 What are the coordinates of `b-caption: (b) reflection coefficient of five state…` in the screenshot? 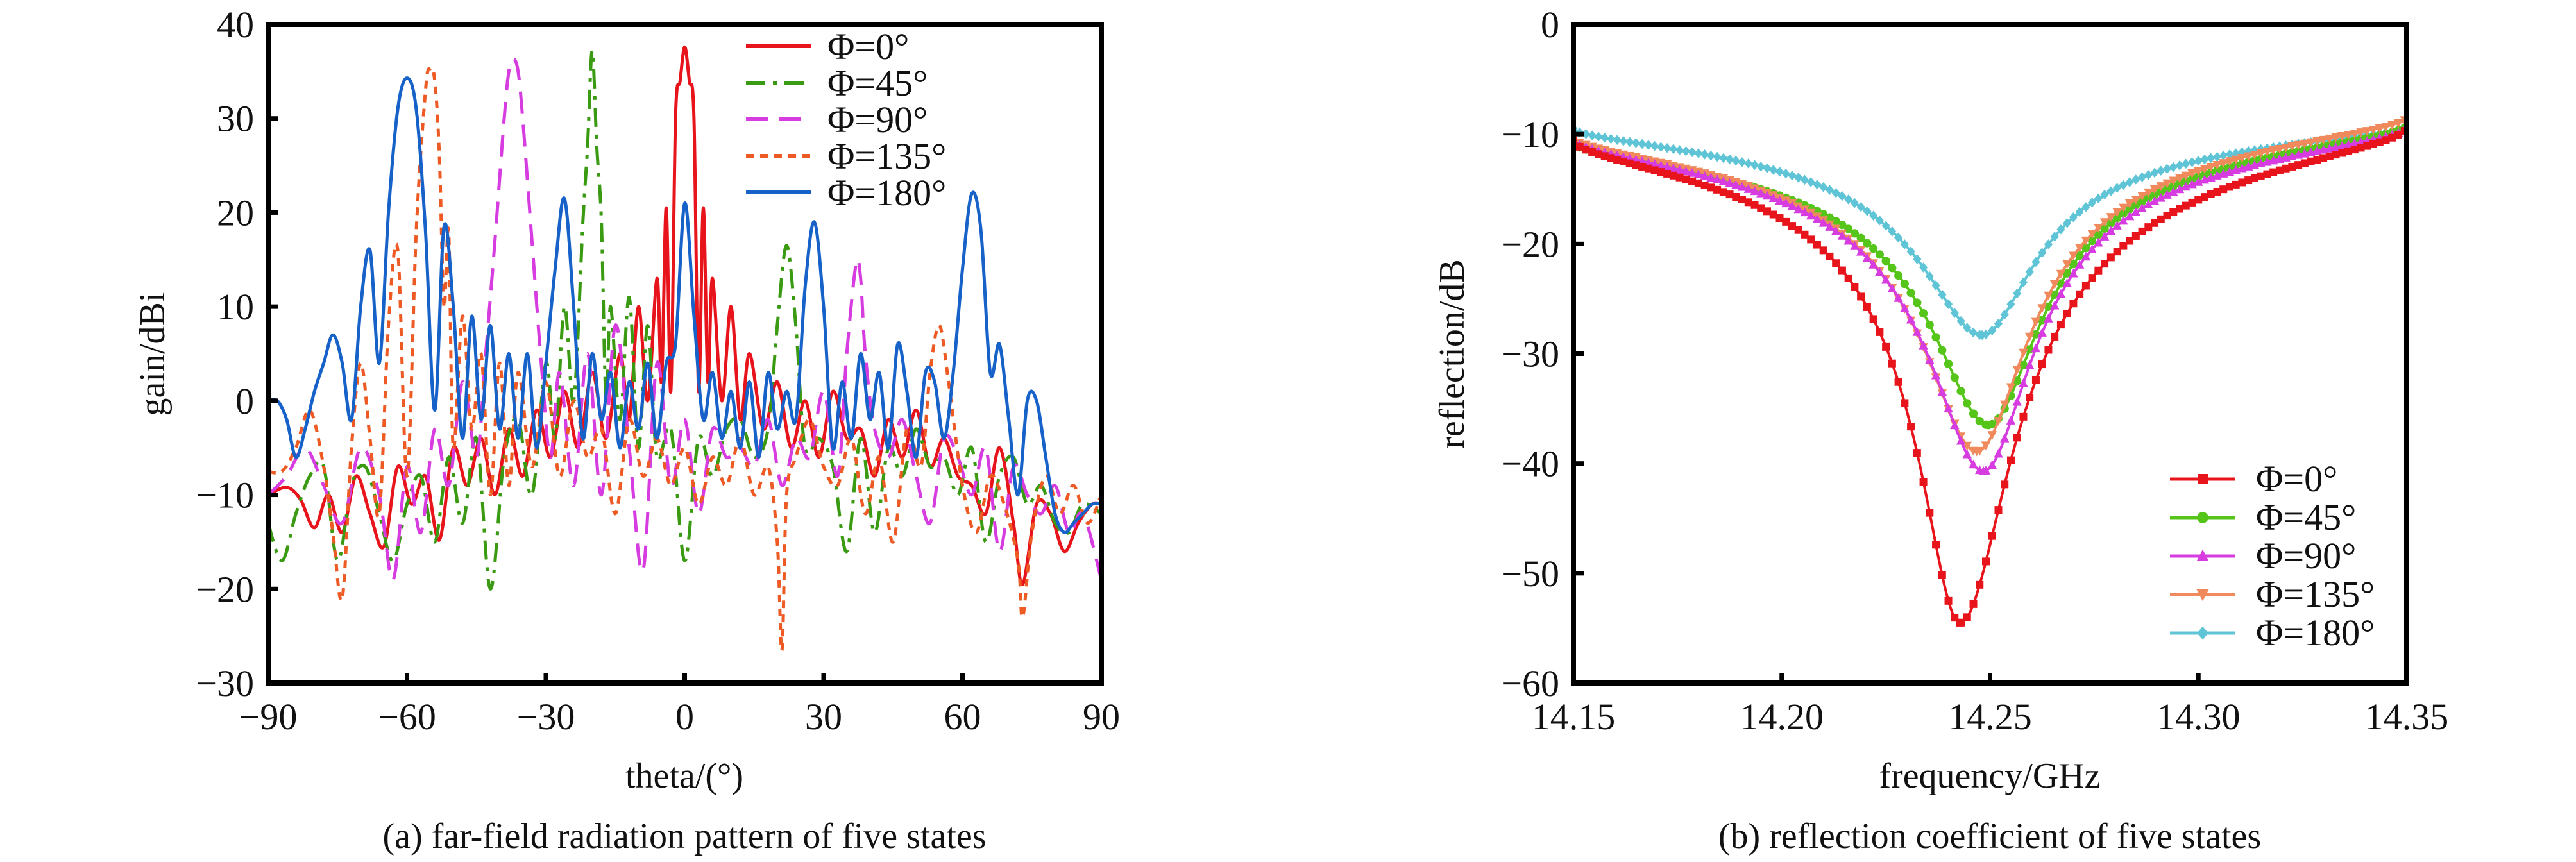 It's located at (1989, 836).